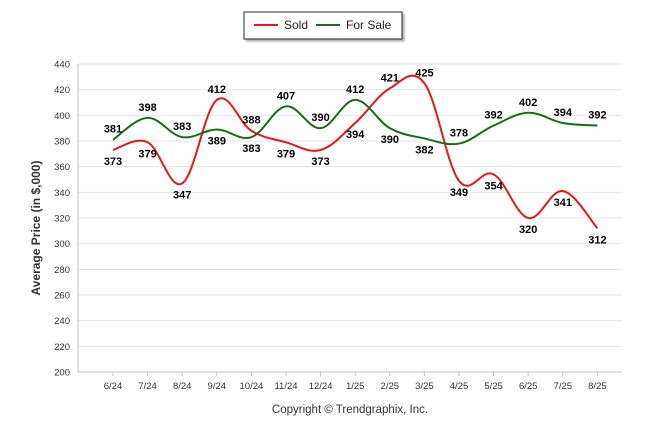  I want to click on y-tick-label: 440, so click(62, 65).